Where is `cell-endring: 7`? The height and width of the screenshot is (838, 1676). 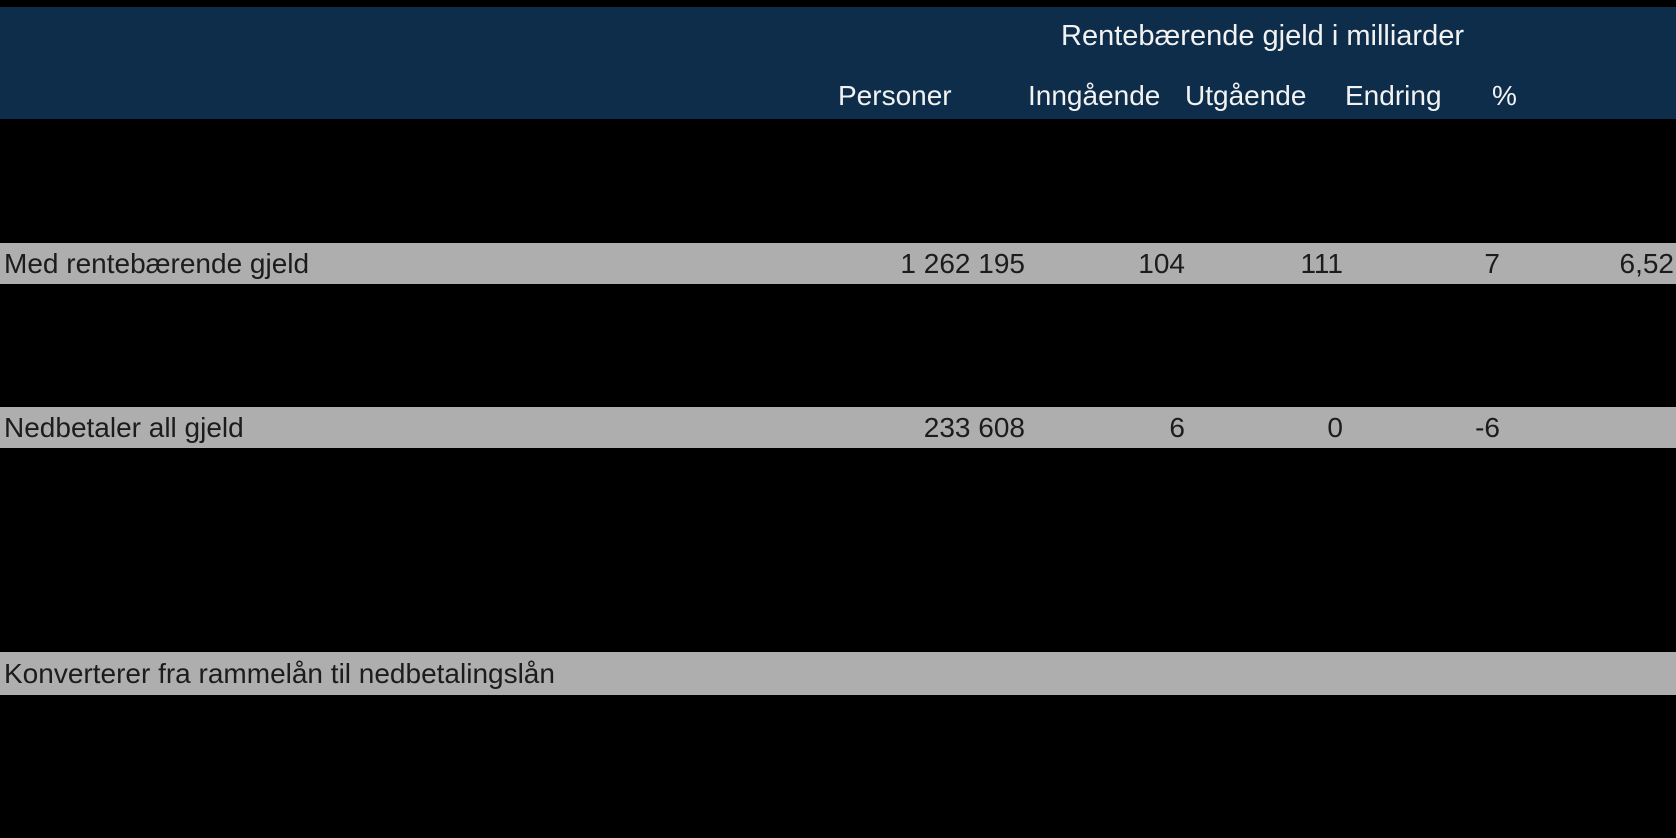
cell-endring: 7 is located at coordinates (1492, 263).